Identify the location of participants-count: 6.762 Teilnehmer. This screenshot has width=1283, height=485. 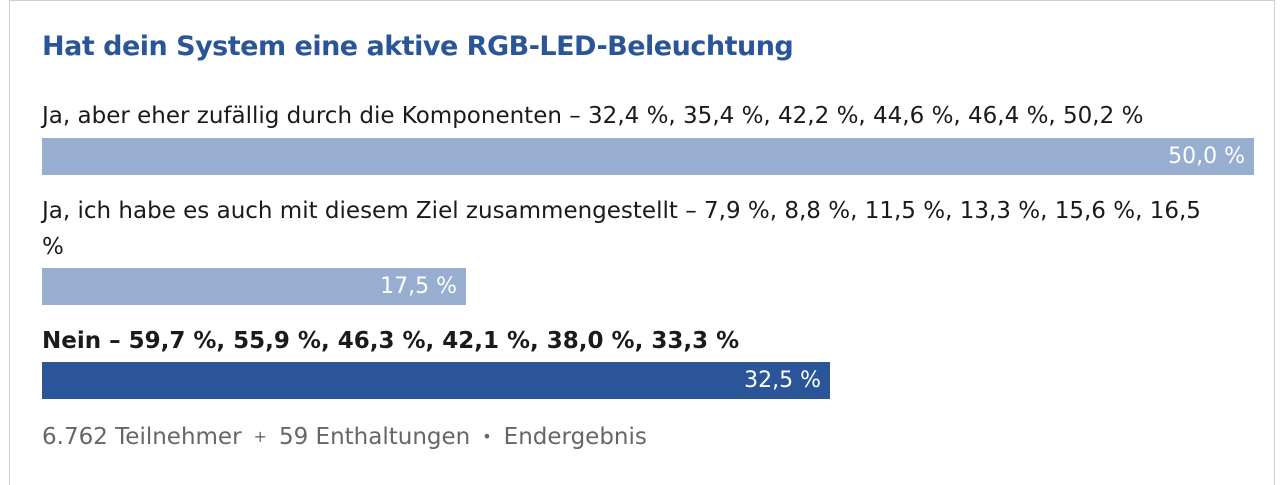
(142, 437).